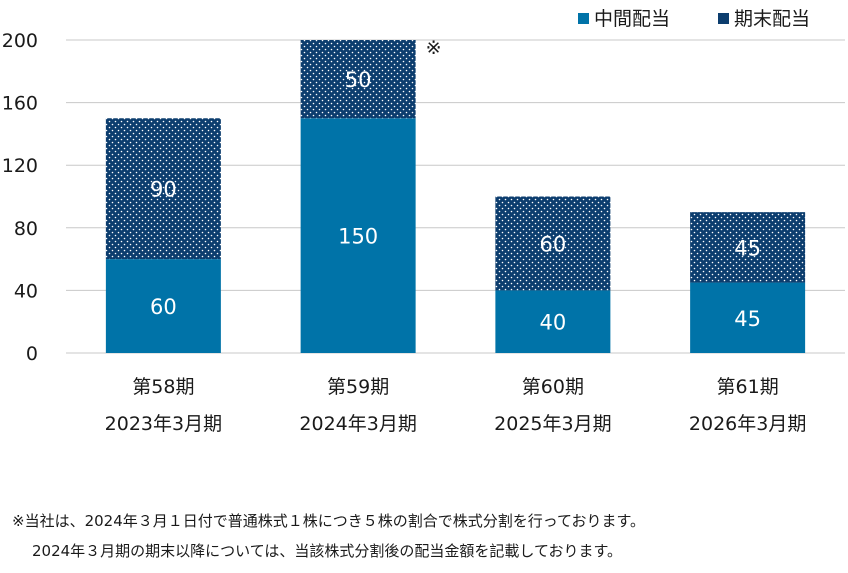 Image resolution: width=848 pixels, height=573 pixels. Describe the element at coordinates (552, 424) in the screenshot. I see `x-tick-label: 2025年3月期` at that location.